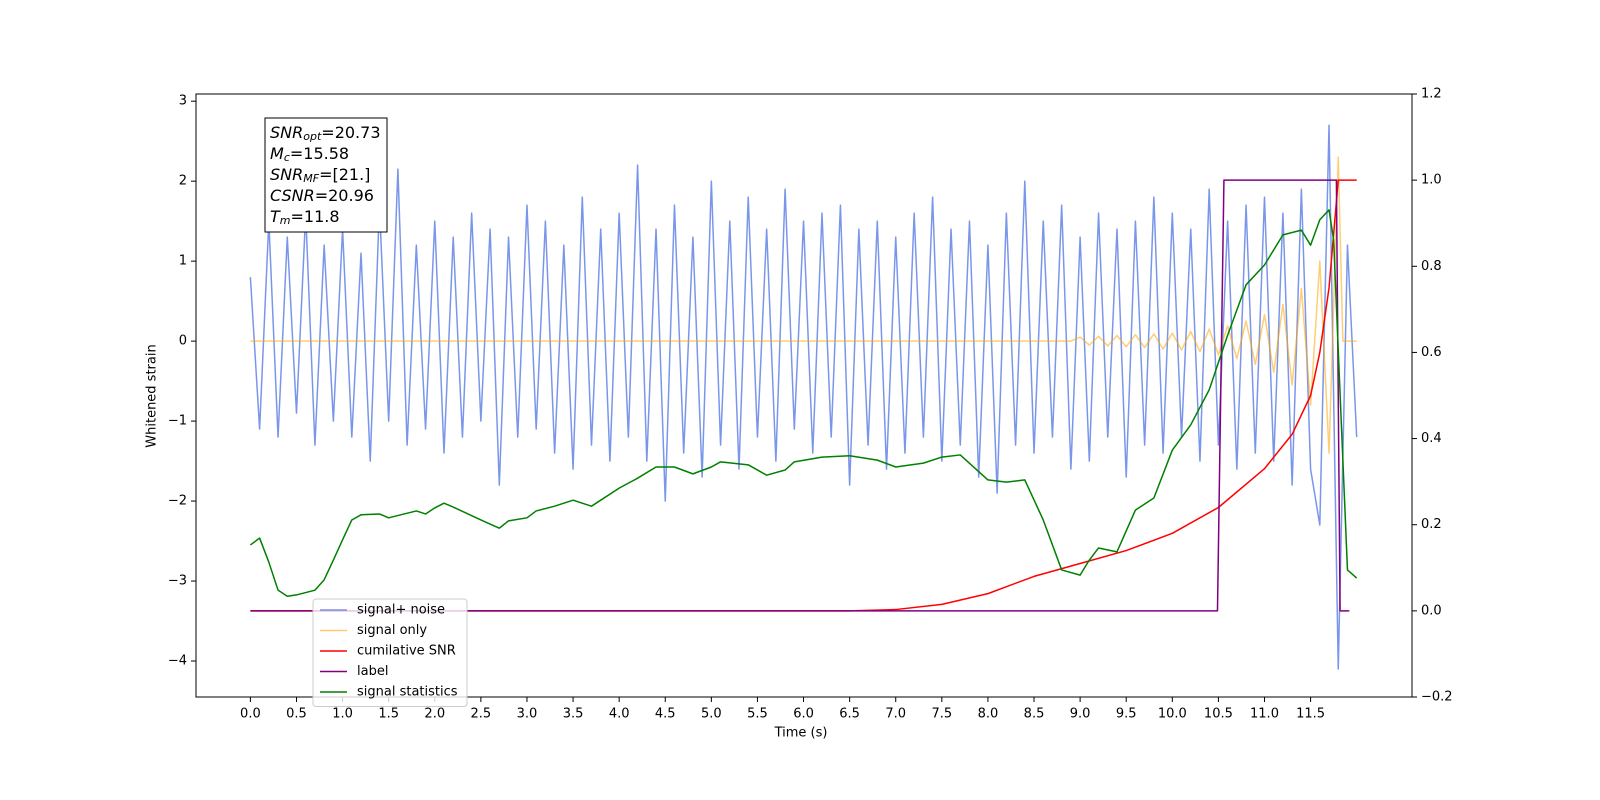  I want to click on x-tick-label: 7.5, so click(941, 714).